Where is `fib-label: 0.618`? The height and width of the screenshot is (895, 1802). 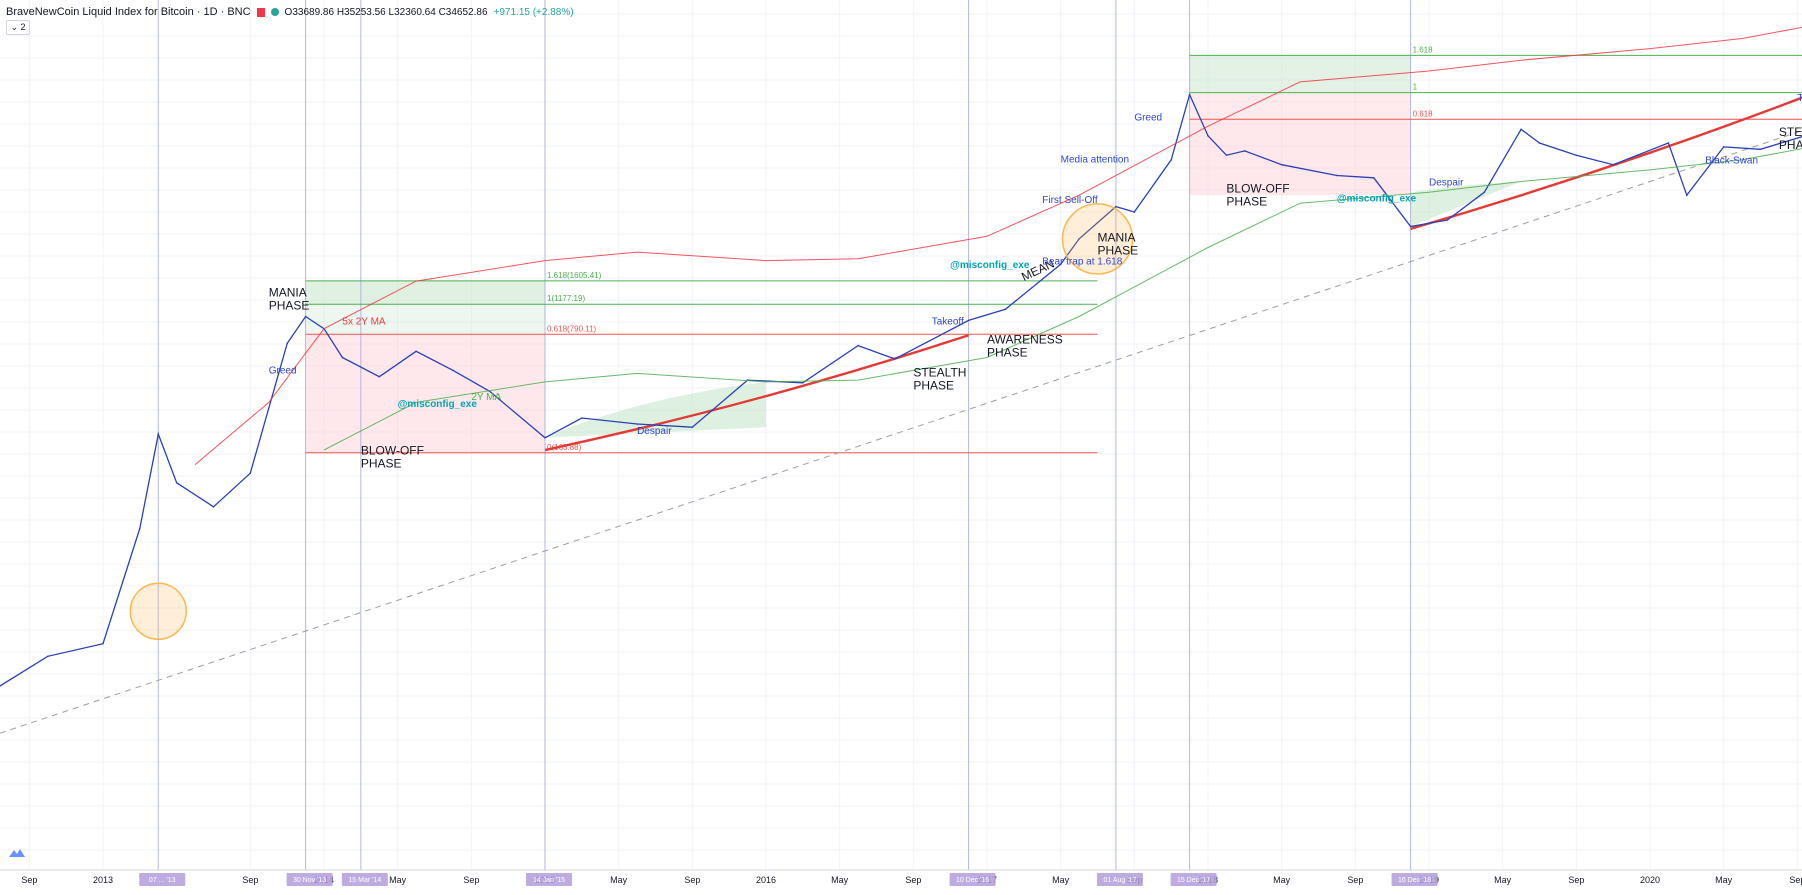 fib-label: 0.618 is located at coordinates (1423, 113).